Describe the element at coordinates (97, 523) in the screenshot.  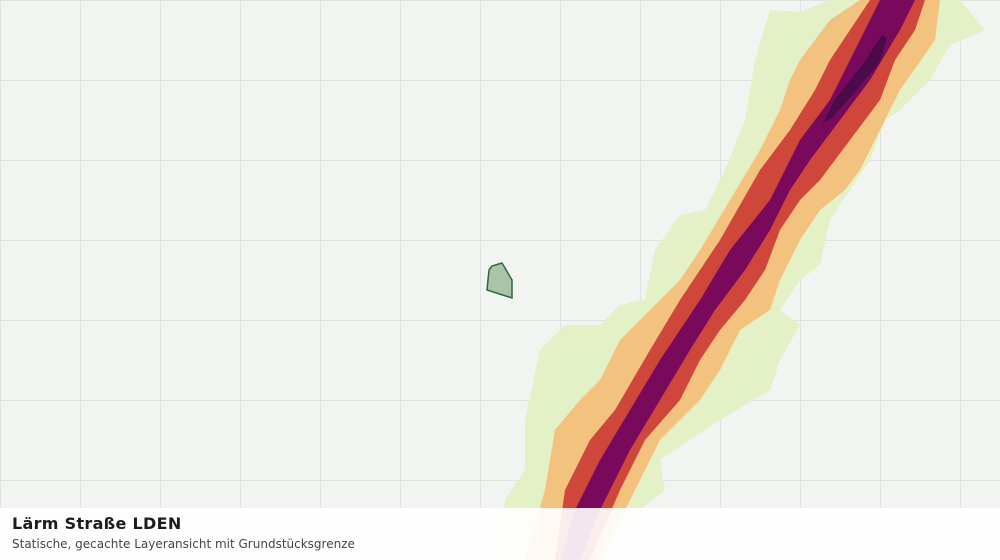
I see `panel-title: Lärm Straße LDEN` at that location.